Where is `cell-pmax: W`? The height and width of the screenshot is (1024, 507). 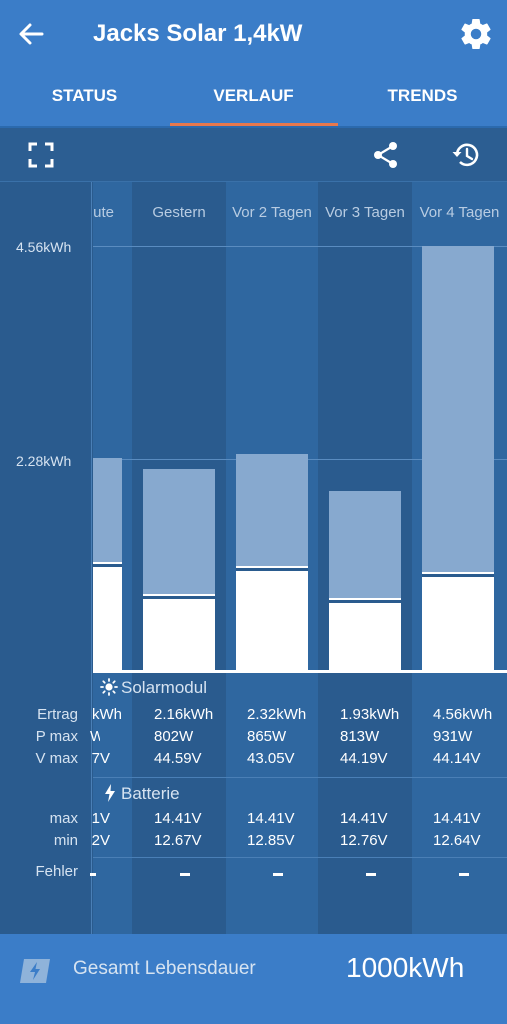
cell-pmax: W is located at coordinates (95, 736).